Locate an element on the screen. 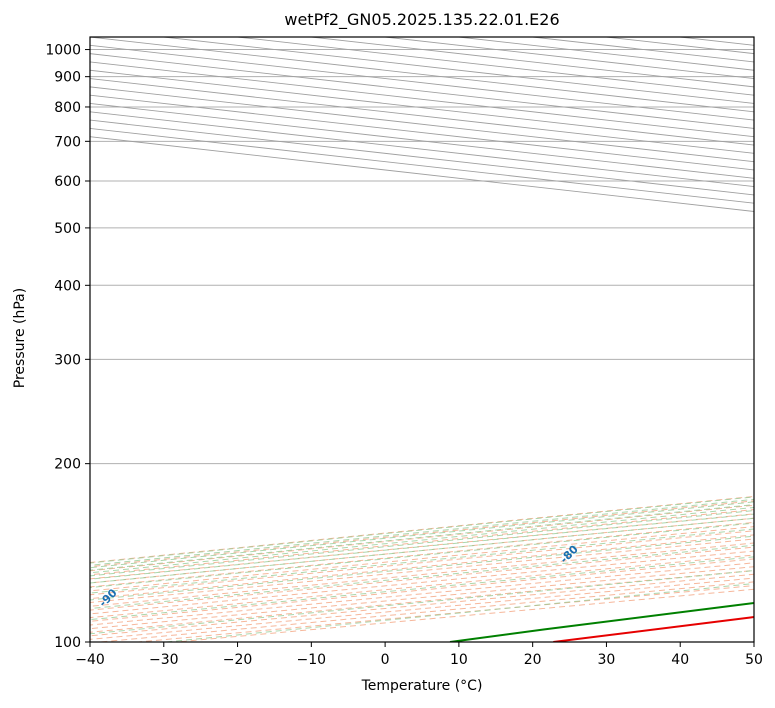 This screenshot has width=775, height=708. x-axis-ticks: −40 −30 −20 −10 0 10 20 30 40 50 is located at coordinates (419, 655).